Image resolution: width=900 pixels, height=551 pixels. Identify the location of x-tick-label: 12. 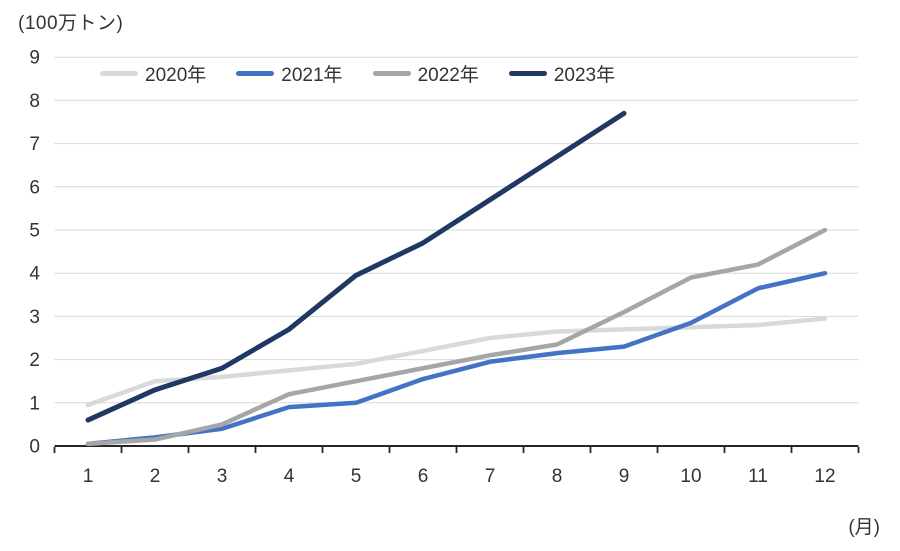
(824, 476).